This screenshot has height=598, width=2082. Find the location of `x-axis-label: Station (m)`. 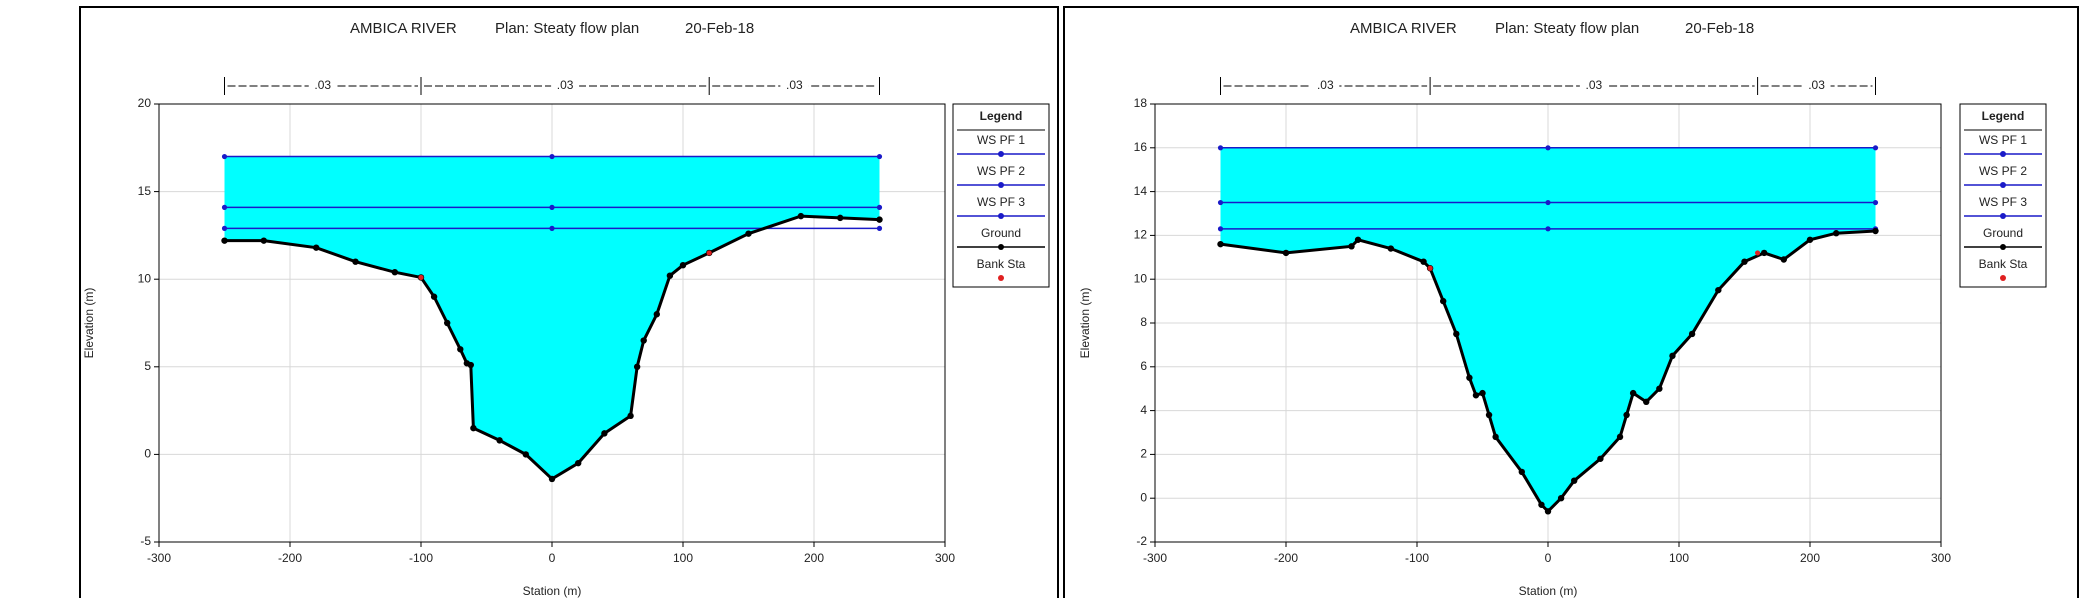

x-axis-label: Station (m) is located at coordinates (1548, 591).